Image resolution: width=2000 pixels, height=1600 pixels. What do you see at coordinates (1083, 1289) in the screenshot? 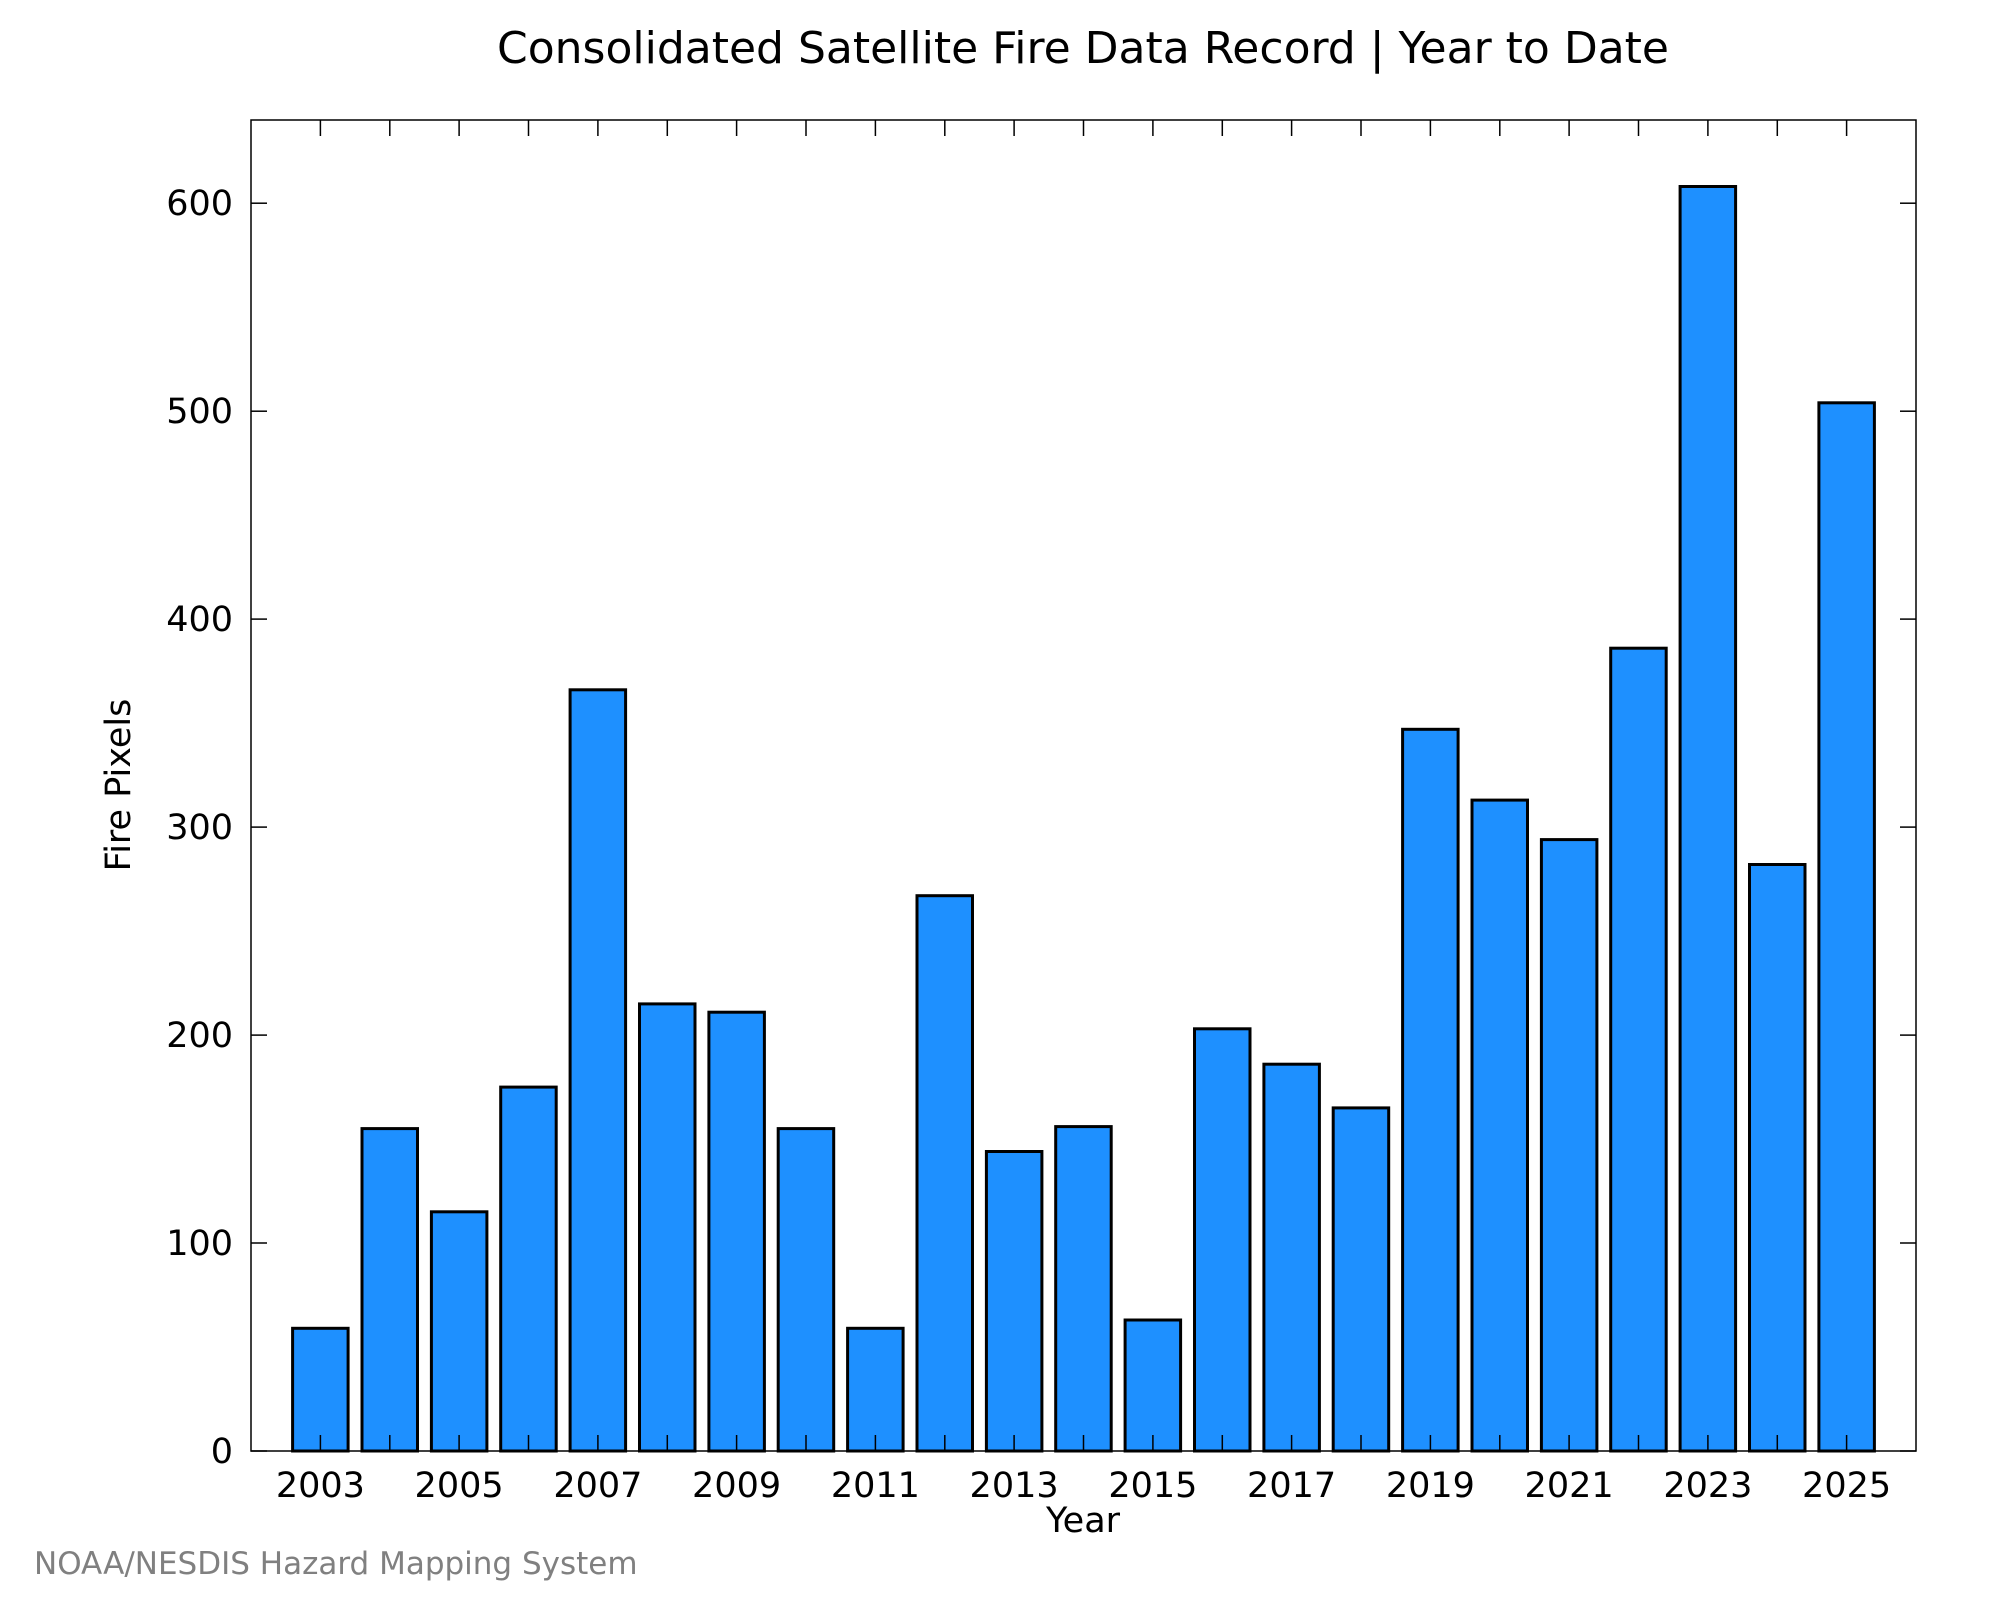
I see `bar-2014` at bounding box center [1083, 1289].